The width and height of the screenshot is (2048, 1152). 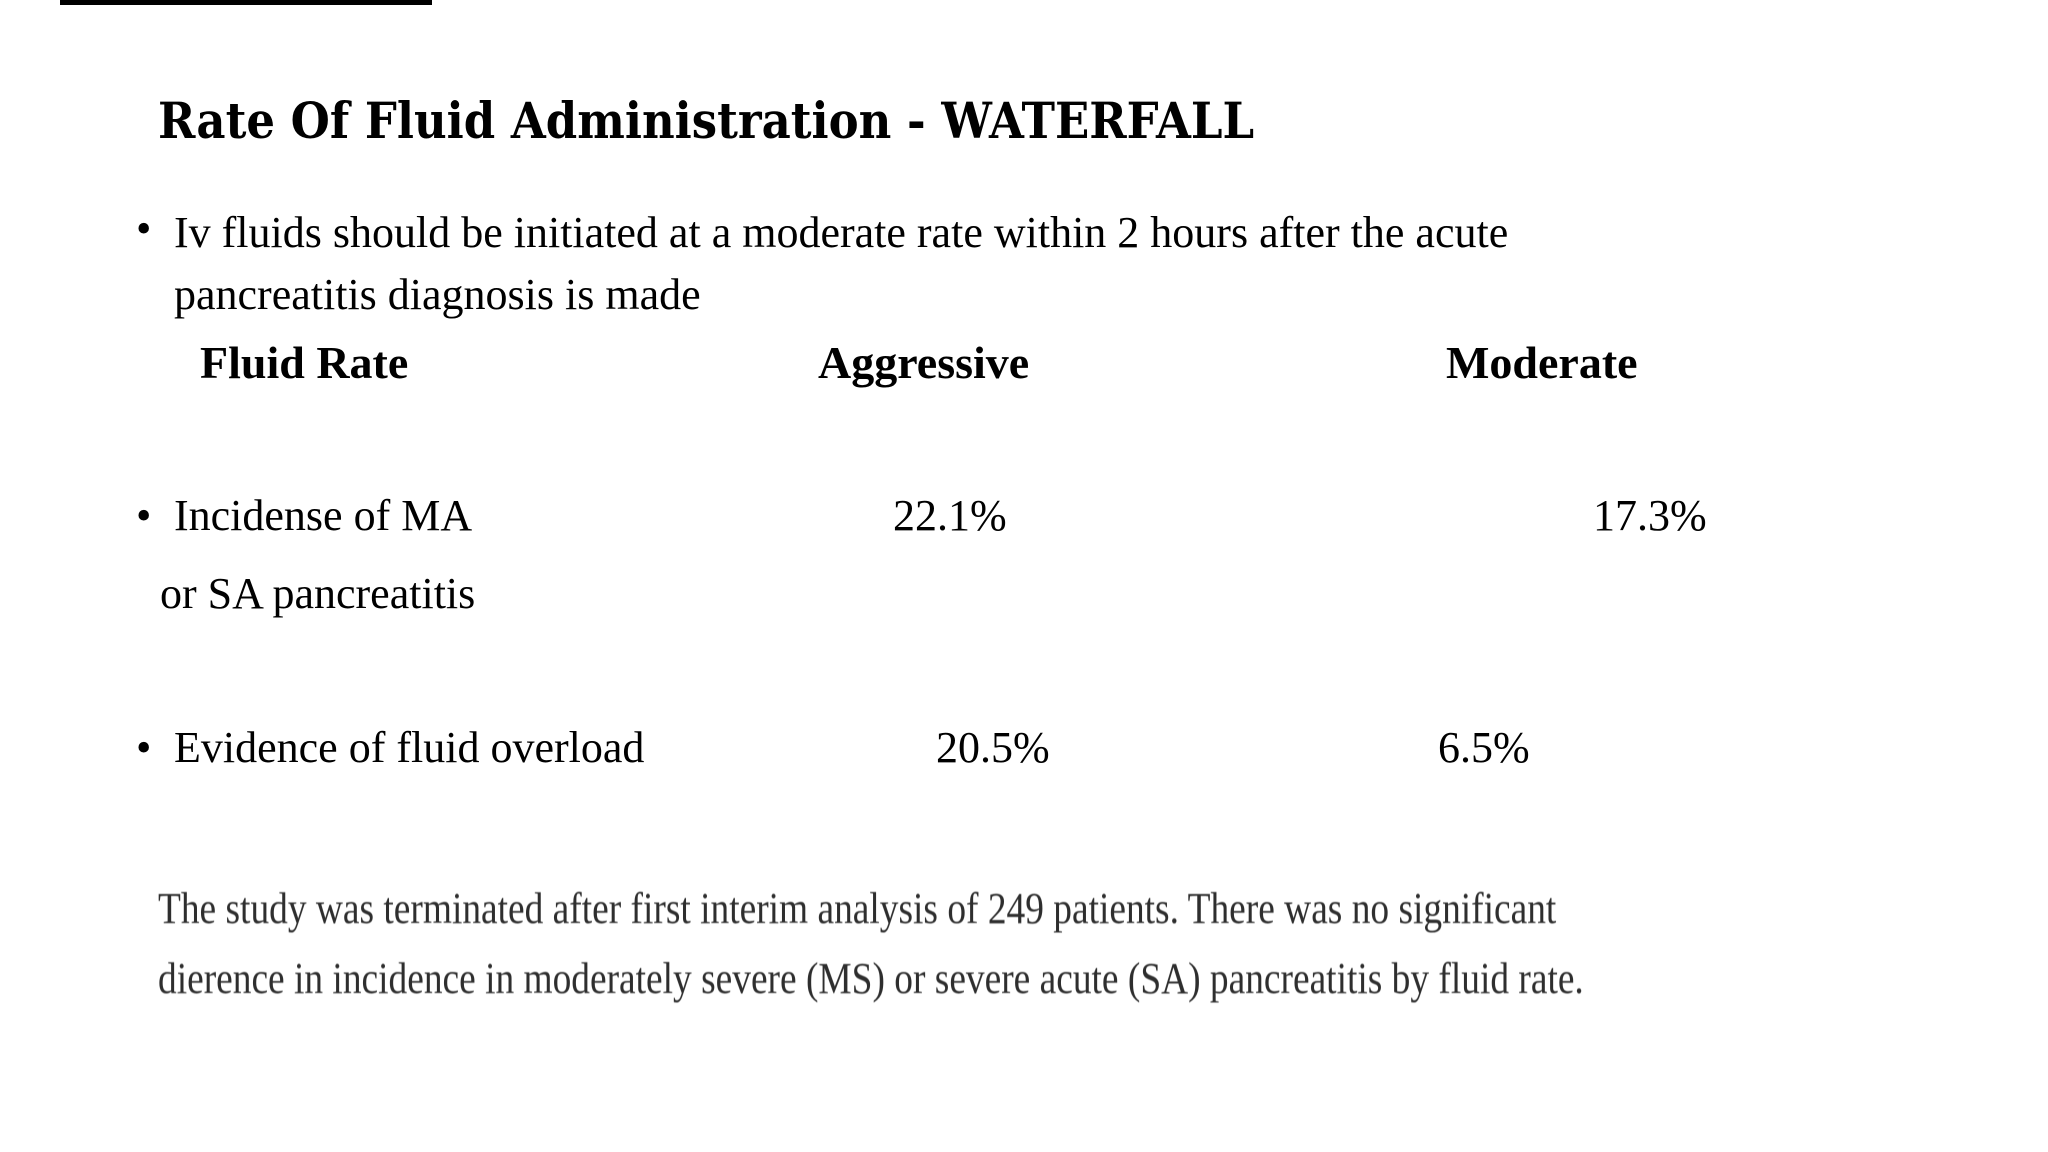 I want to click on table-cell-aggressive: 20.5%, so click(x=993, y=747).